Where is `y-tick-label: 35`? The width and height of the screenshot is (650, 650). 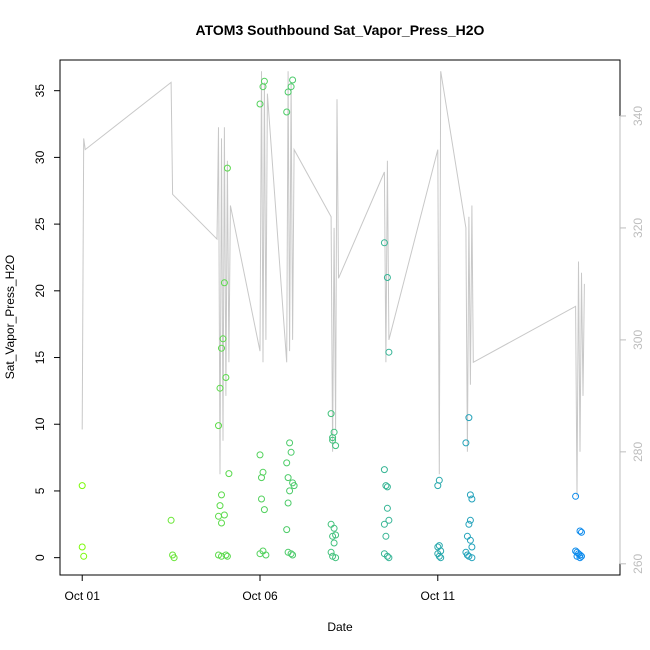
y-tick-label: 35 is located at coordinates (40, 91).